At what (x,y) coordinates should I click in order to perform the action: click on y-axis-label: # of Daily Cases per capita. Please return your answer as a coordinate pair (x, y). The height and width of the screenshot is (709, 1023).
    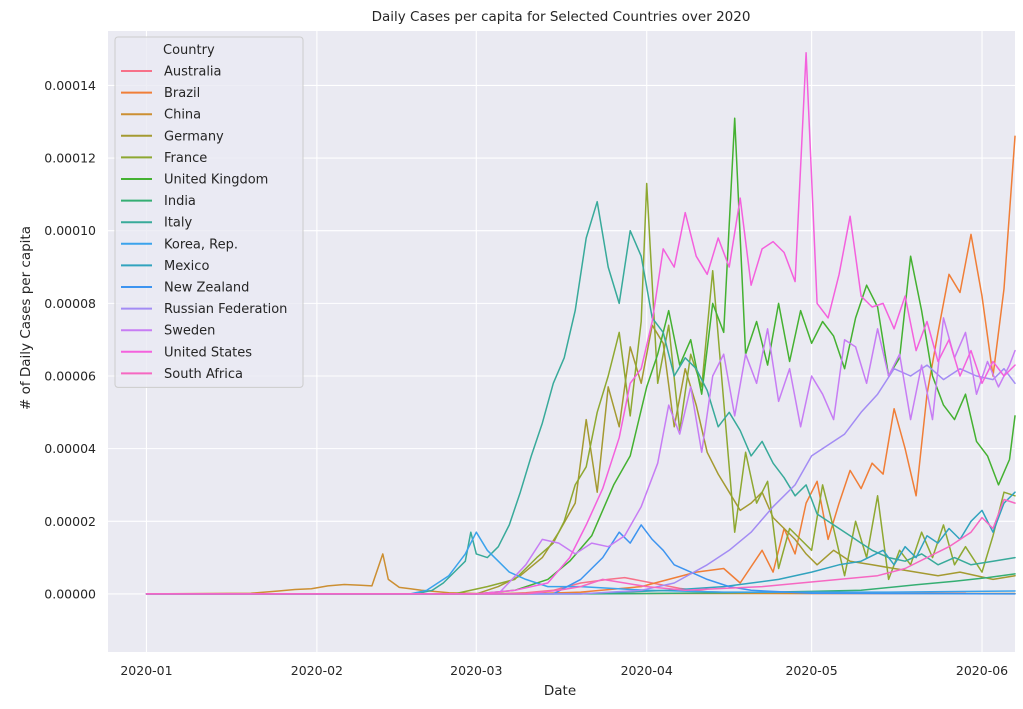
    Looking at the image, I should click on (26, 318).